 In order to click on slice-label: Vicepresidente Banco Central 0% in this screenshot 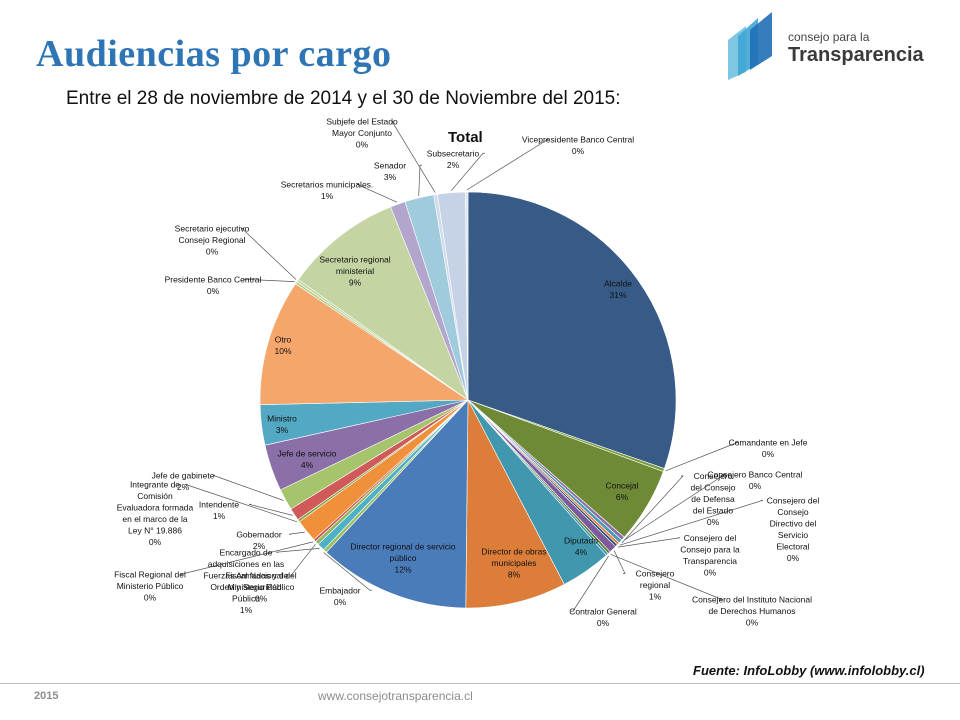, I will do `click(578, 145)`.